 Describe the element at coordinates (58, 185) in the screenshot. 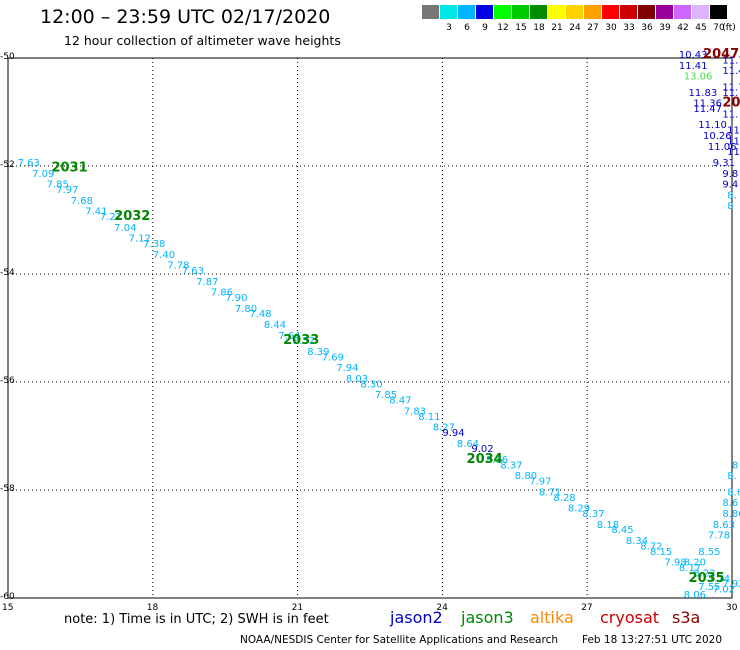

I see `swh-value: 7.85` at that location.